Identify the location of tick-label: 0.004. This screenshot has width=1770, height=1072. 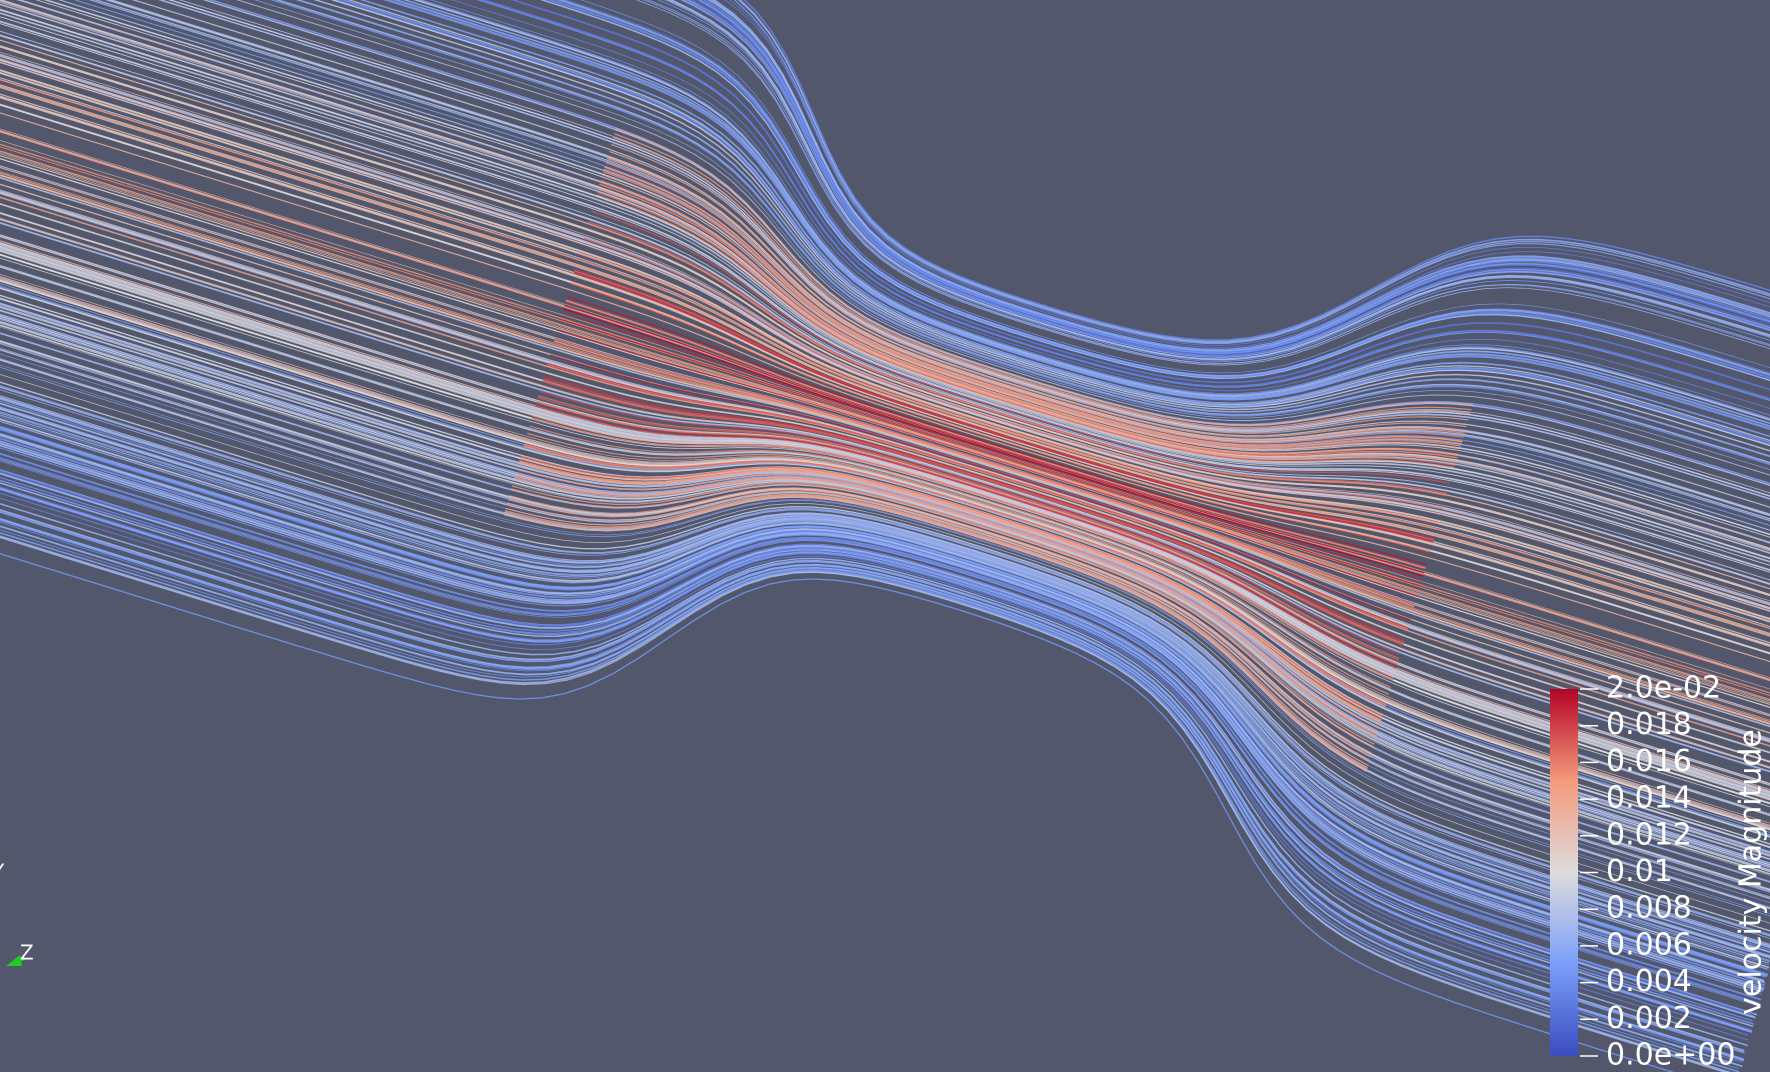
(1649, 981).